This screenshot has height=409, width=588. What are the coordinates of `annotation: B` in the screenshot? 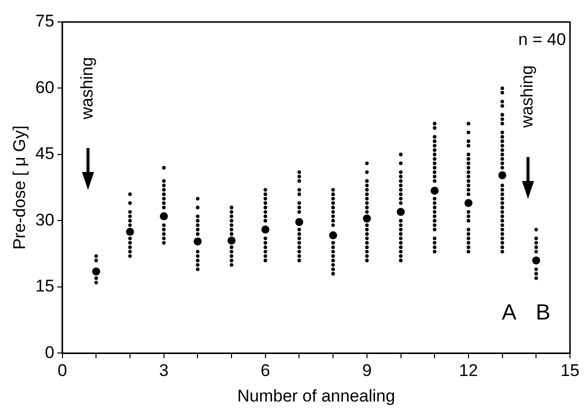 It's located at (543, 312).